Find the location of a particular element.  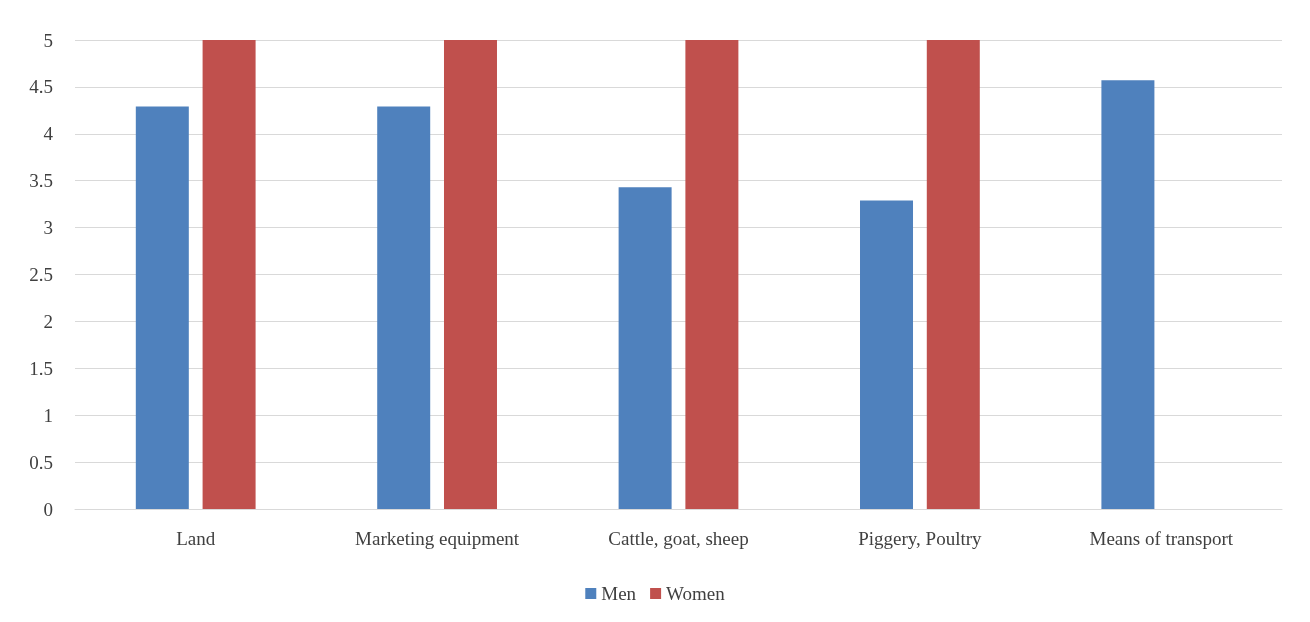

y-tick-label: 4 is located at coordinates (48, 134).